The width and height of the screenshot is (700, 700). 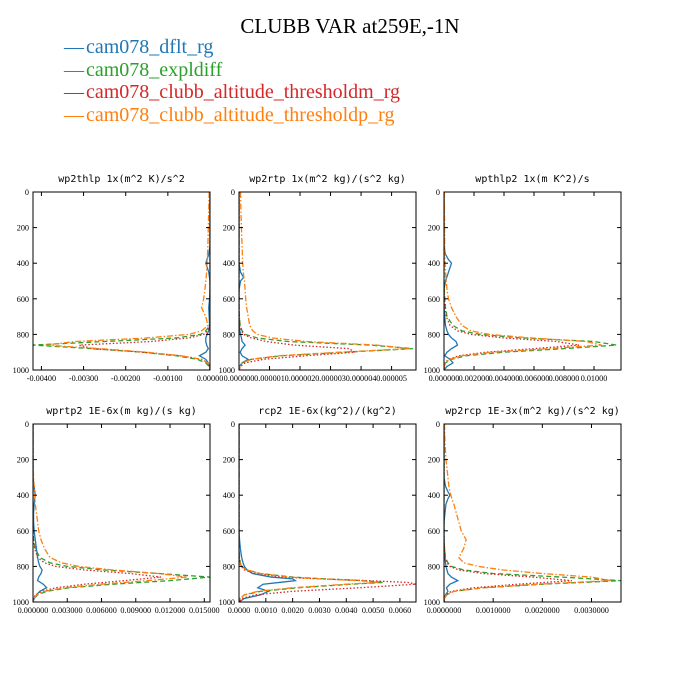 What do you see at coordinates (327, 179) in the screenshot?
I see `panel-title: wp2rtp 1x(m^2 kg)/(s^2 kg)` at bounding box center [327, 179].